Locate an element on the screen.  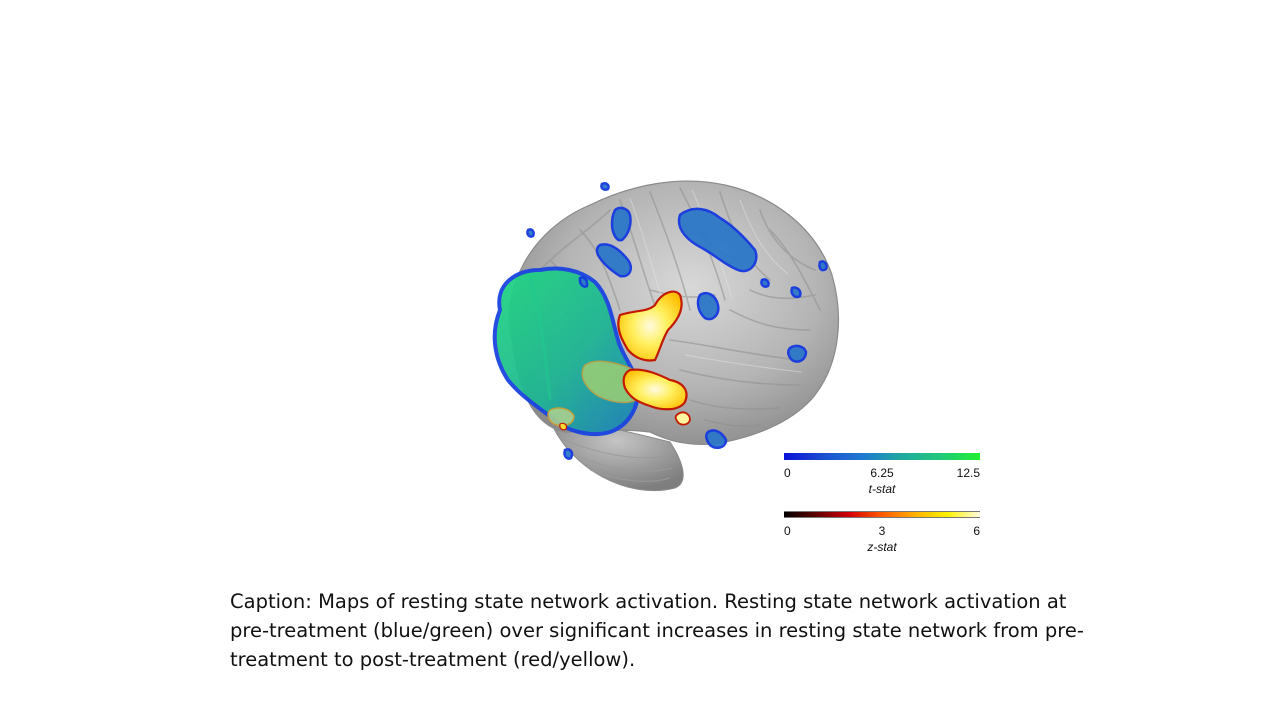
colorbar-z-tick-mid: 3 is located at coordinates (882, 531).